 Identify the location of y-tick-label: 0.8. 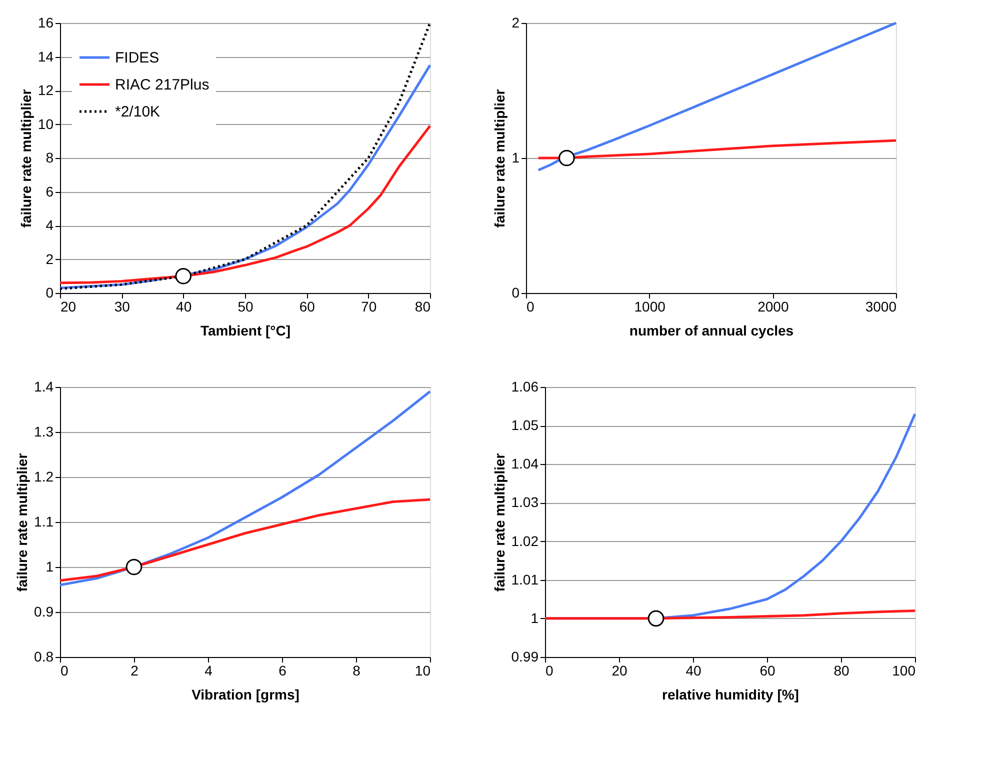
(44, 656).